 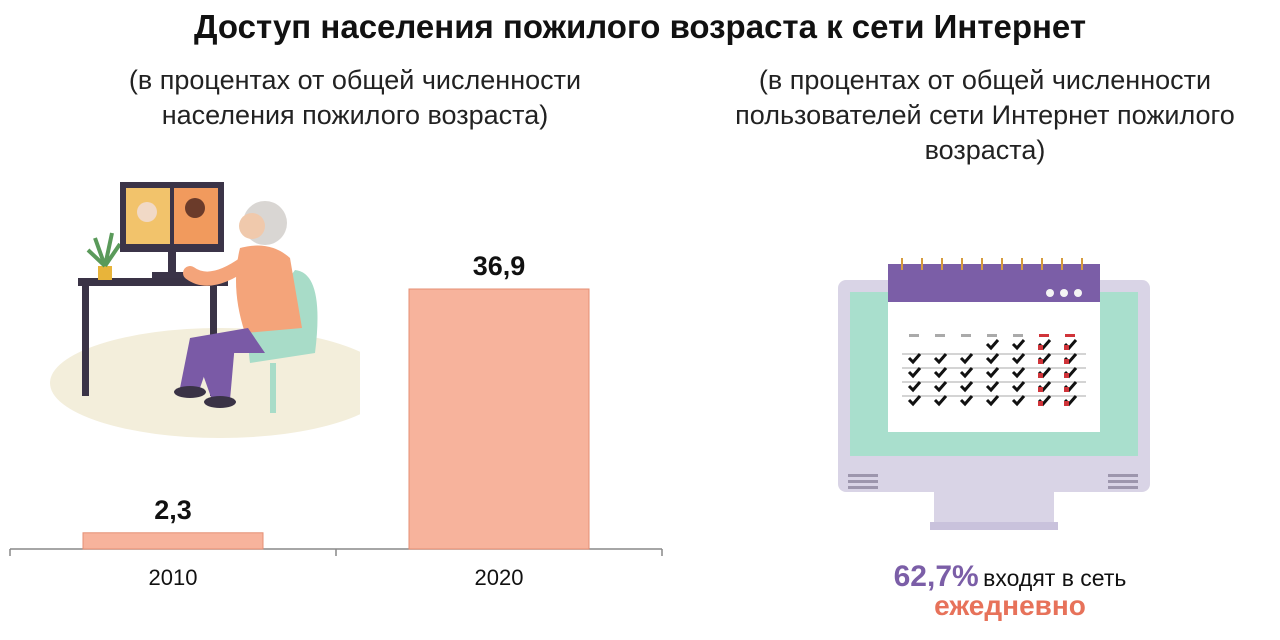 What do you see at coordinates (499, 419) in the screenshot?
I see `bar-2020` at bounding box center [499, 419].